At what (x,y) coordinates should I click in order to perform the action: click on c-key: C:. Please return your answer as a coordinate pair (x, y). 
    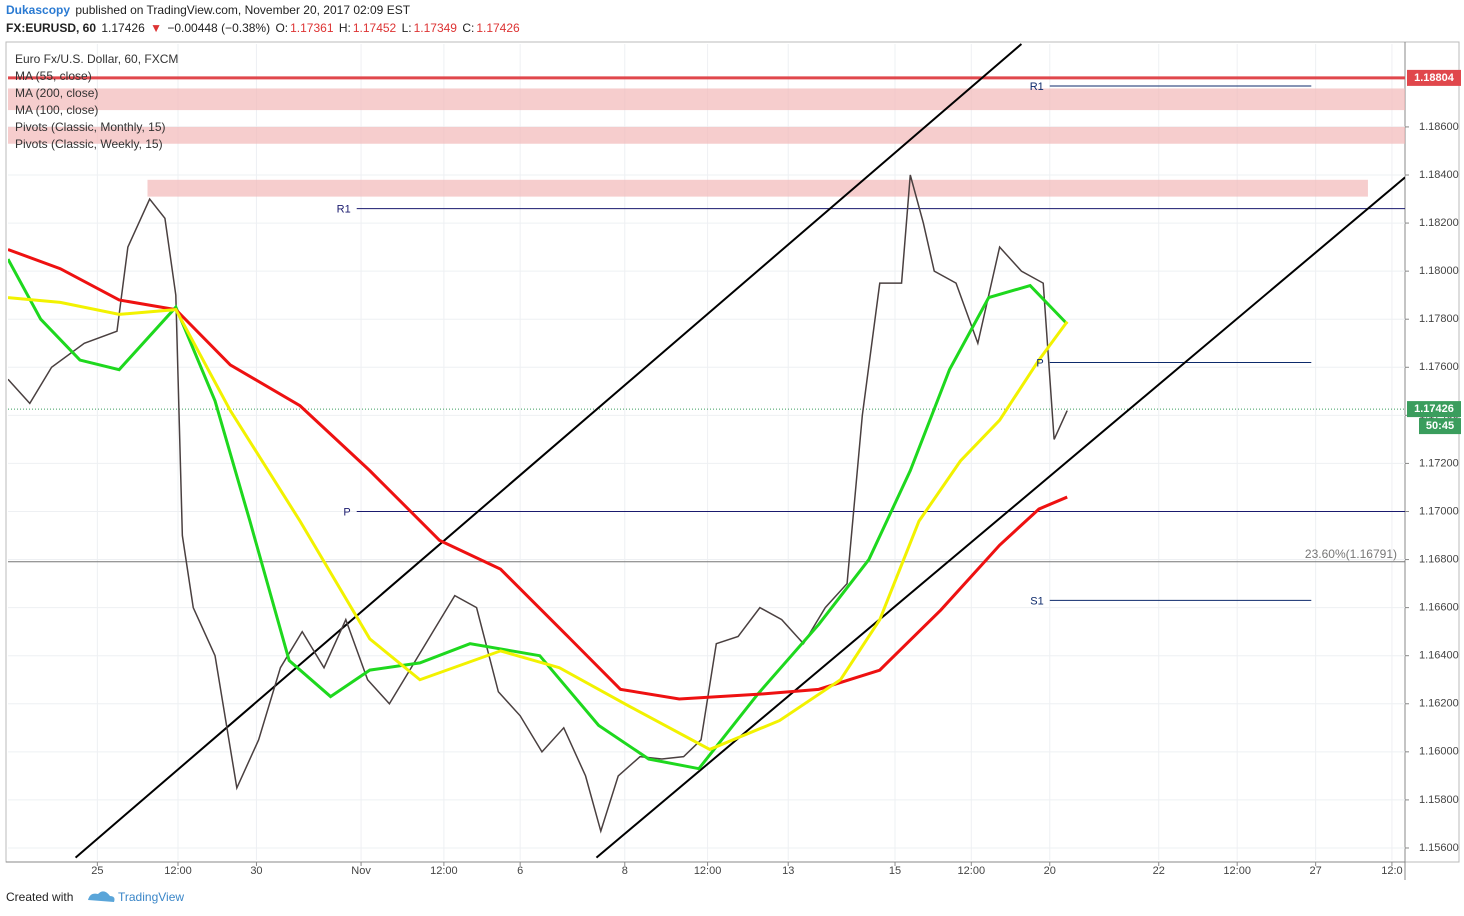
    Looking at the image, I should click on (468, 28).